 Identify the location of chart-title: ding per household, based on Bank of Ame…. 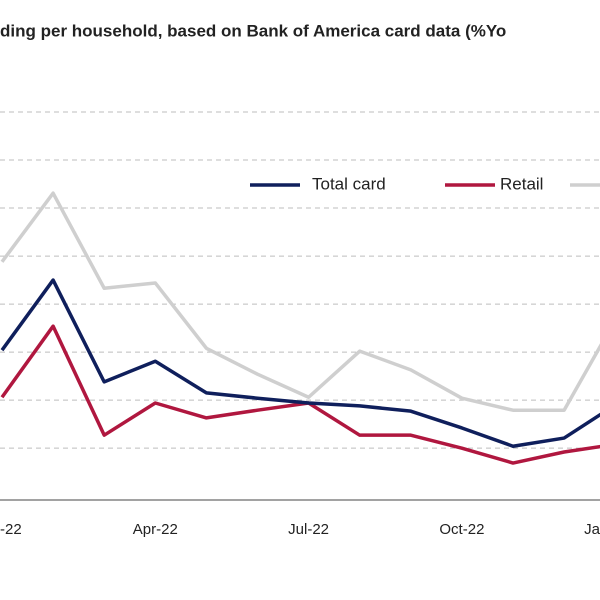
(253, 30).